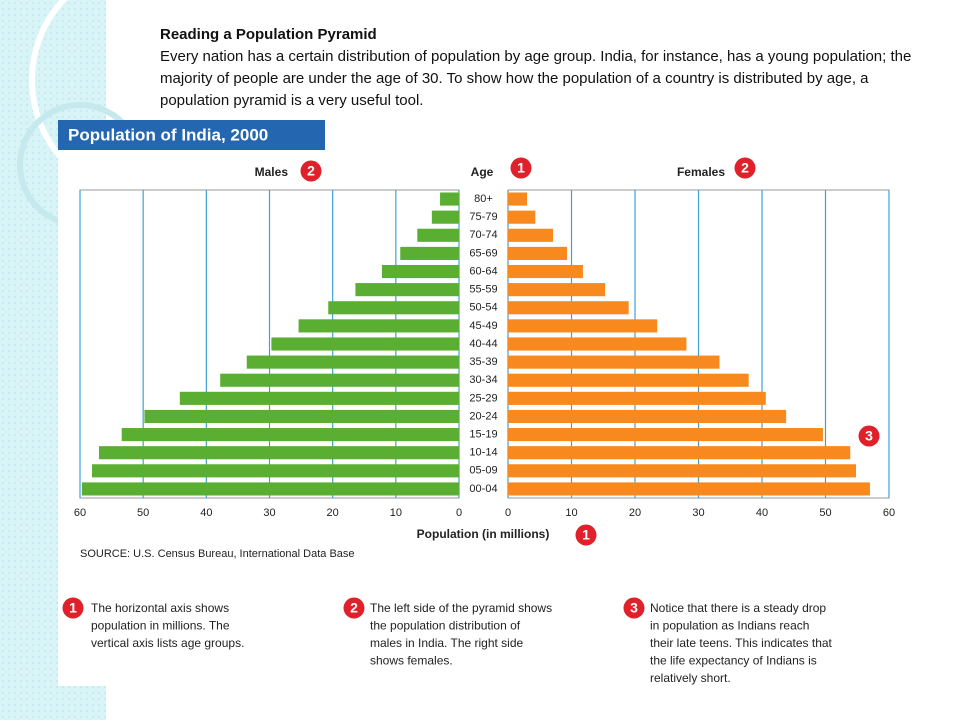  I want to click on note-line: shows females., so click(411, 661).